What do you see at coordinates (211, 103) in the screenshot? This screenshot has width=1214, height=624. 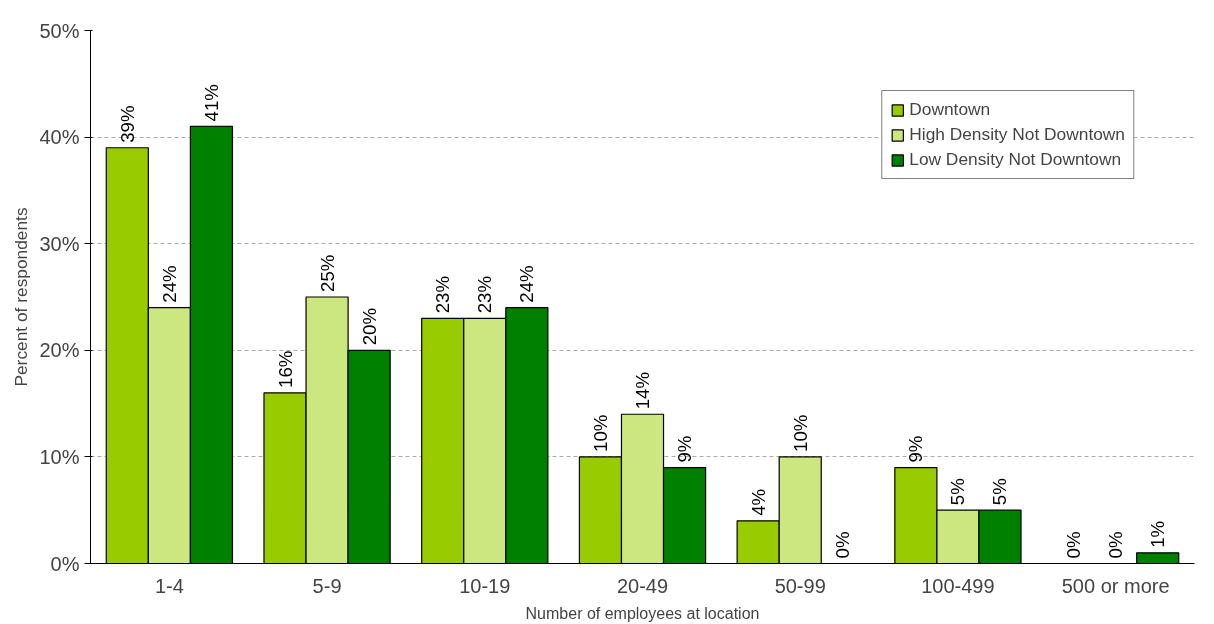 I see `data-label: 41%` at bounding box center [211, 103].